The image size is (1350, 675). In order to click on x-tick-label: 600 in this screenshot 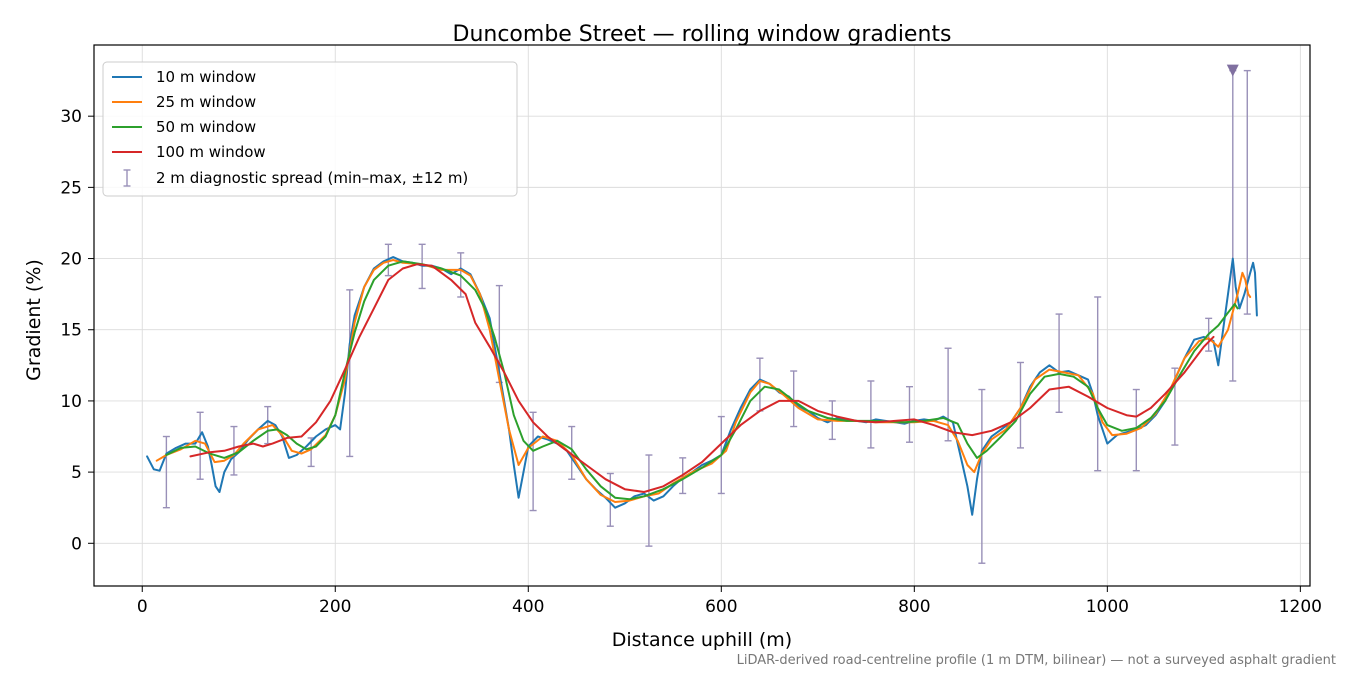, I will do `click(721, 607)`.